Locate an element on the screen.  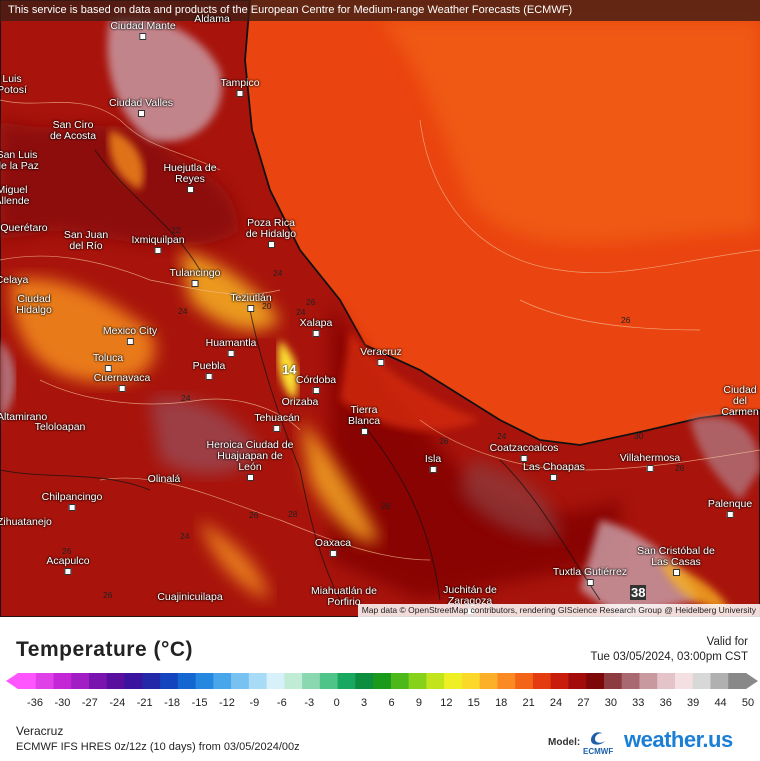
city-label: Huamantla is located at coordinates (231, 347).